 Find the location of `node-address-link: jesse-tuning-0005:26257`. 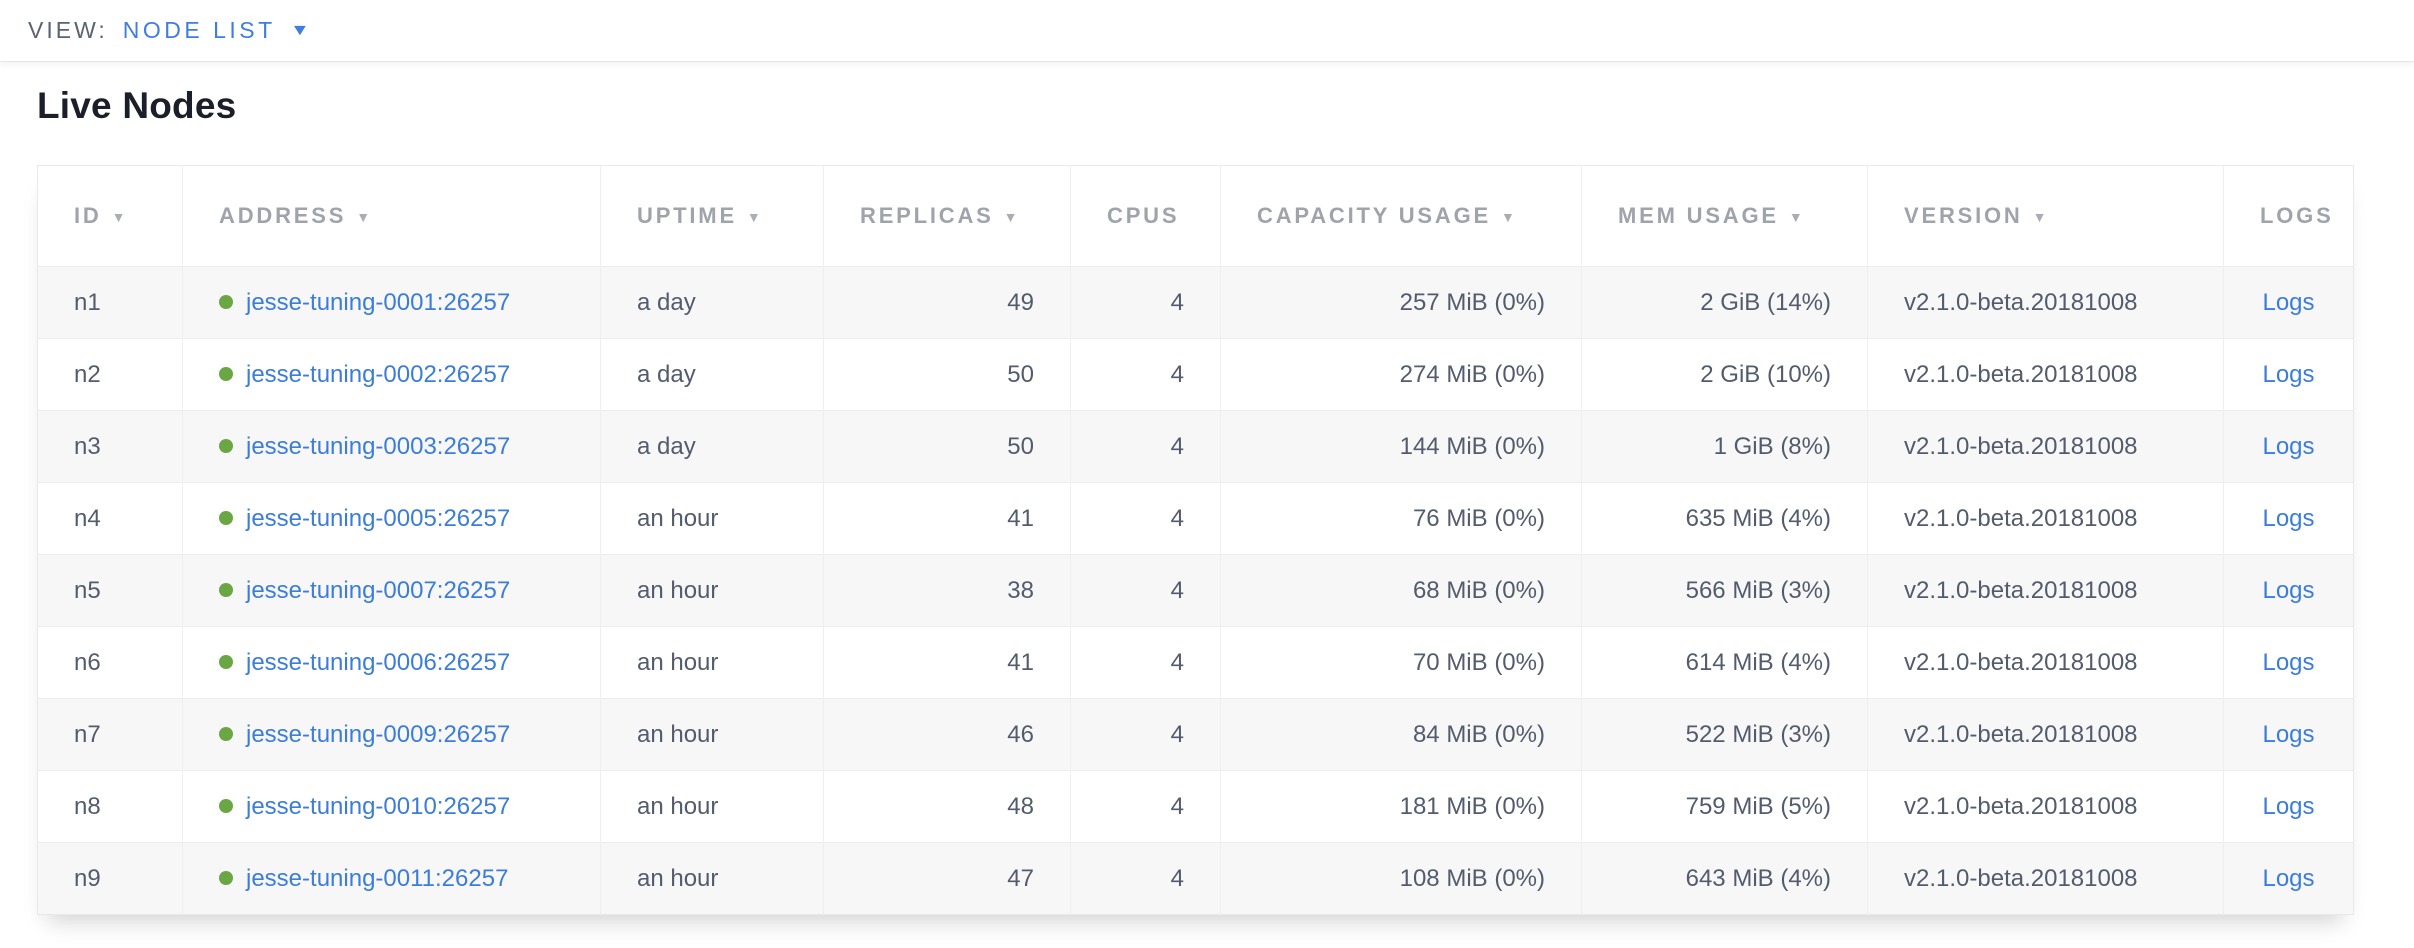

node-address-link: jesse-tuning-0005:26257 is located at coordinates (378, 518).